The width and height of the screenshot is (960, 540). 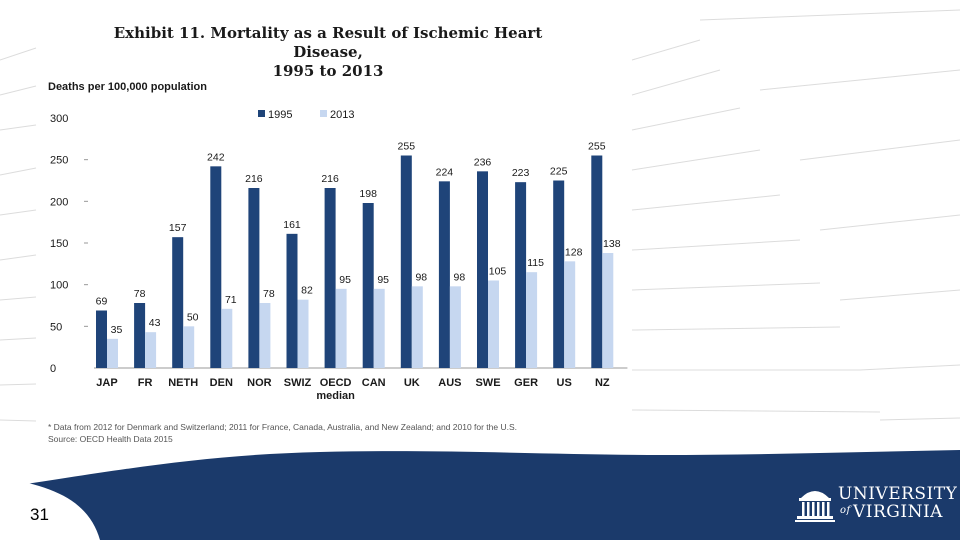 What do you see at coordinates (140, 294) in the screenshot?
I see `data-label-1995: 78` at bounding box center [140, 294].